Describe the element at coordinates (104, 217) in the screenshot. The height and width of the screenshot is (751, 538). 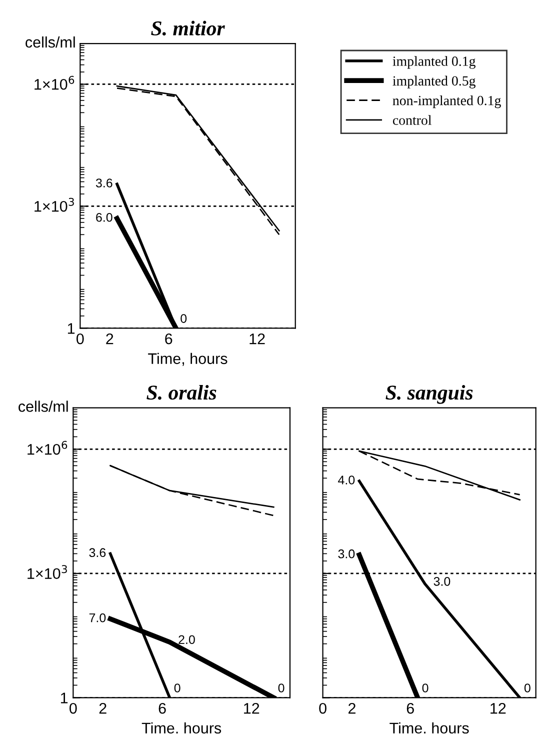
I see `annotation: 6.0` at that location.